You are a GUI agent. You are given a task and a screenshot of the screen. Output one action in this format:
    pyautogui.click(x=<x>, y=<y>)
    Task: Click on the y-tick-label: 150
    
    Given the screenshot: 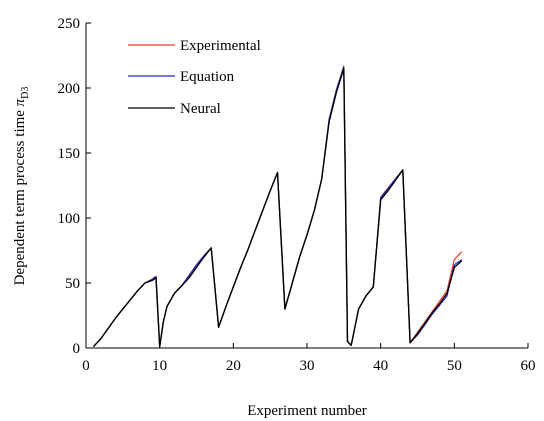 What is the action you would take?
    pyautogui.click(x=69, y=154)
    